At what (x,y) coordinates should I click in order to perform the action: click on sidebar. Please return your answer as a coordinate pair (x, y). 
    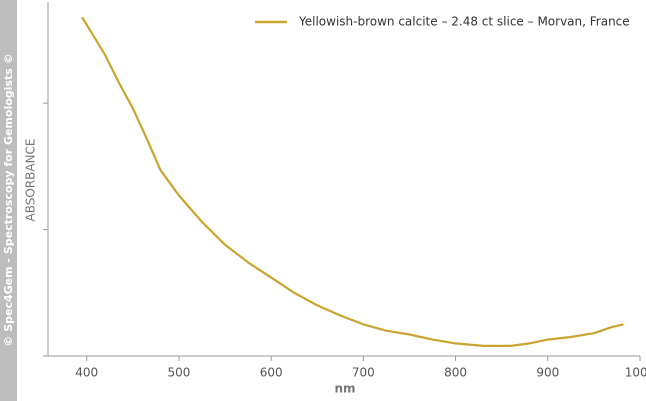
    Looking at the image, I should click on (8, 200).